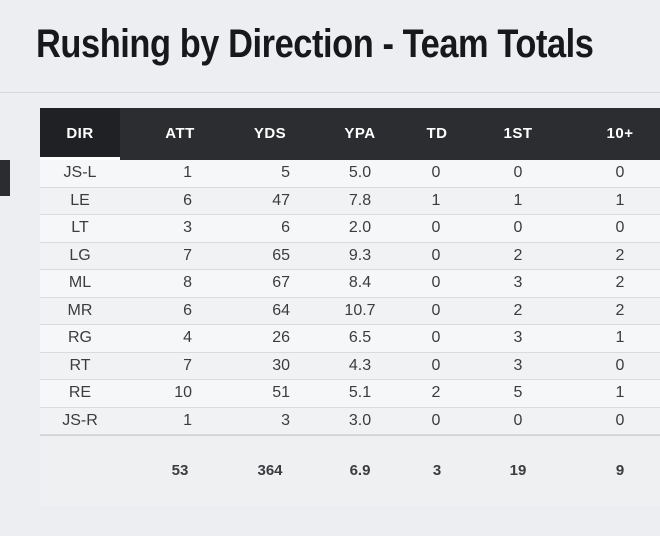 Image resolution: width=660 pixels, height=536 pixels. Describe the element at coordinates (360, 310) in the screenshot. I see `ypa-cell: 10.7` at that location.